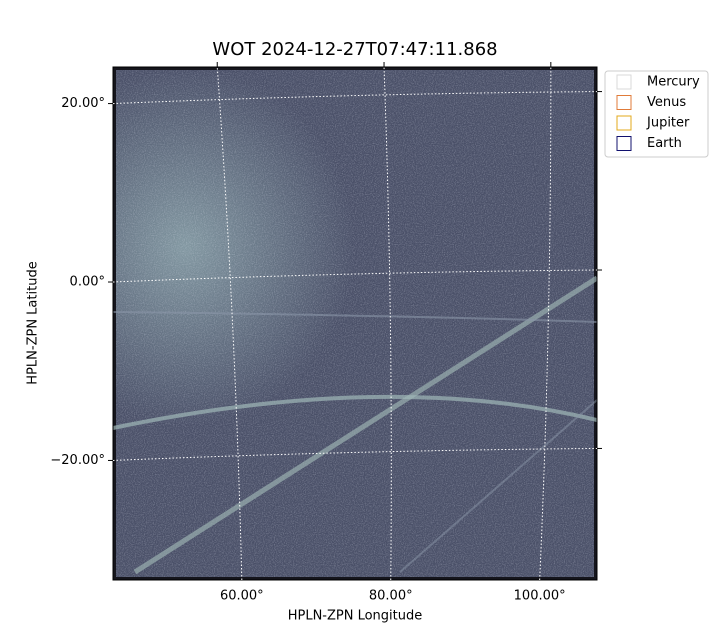 This screenshot has width=720, height=644. Describe the element at coordinates (391, 596) in the screenshot. I see `x-tick-label: 80.00°` at that location.